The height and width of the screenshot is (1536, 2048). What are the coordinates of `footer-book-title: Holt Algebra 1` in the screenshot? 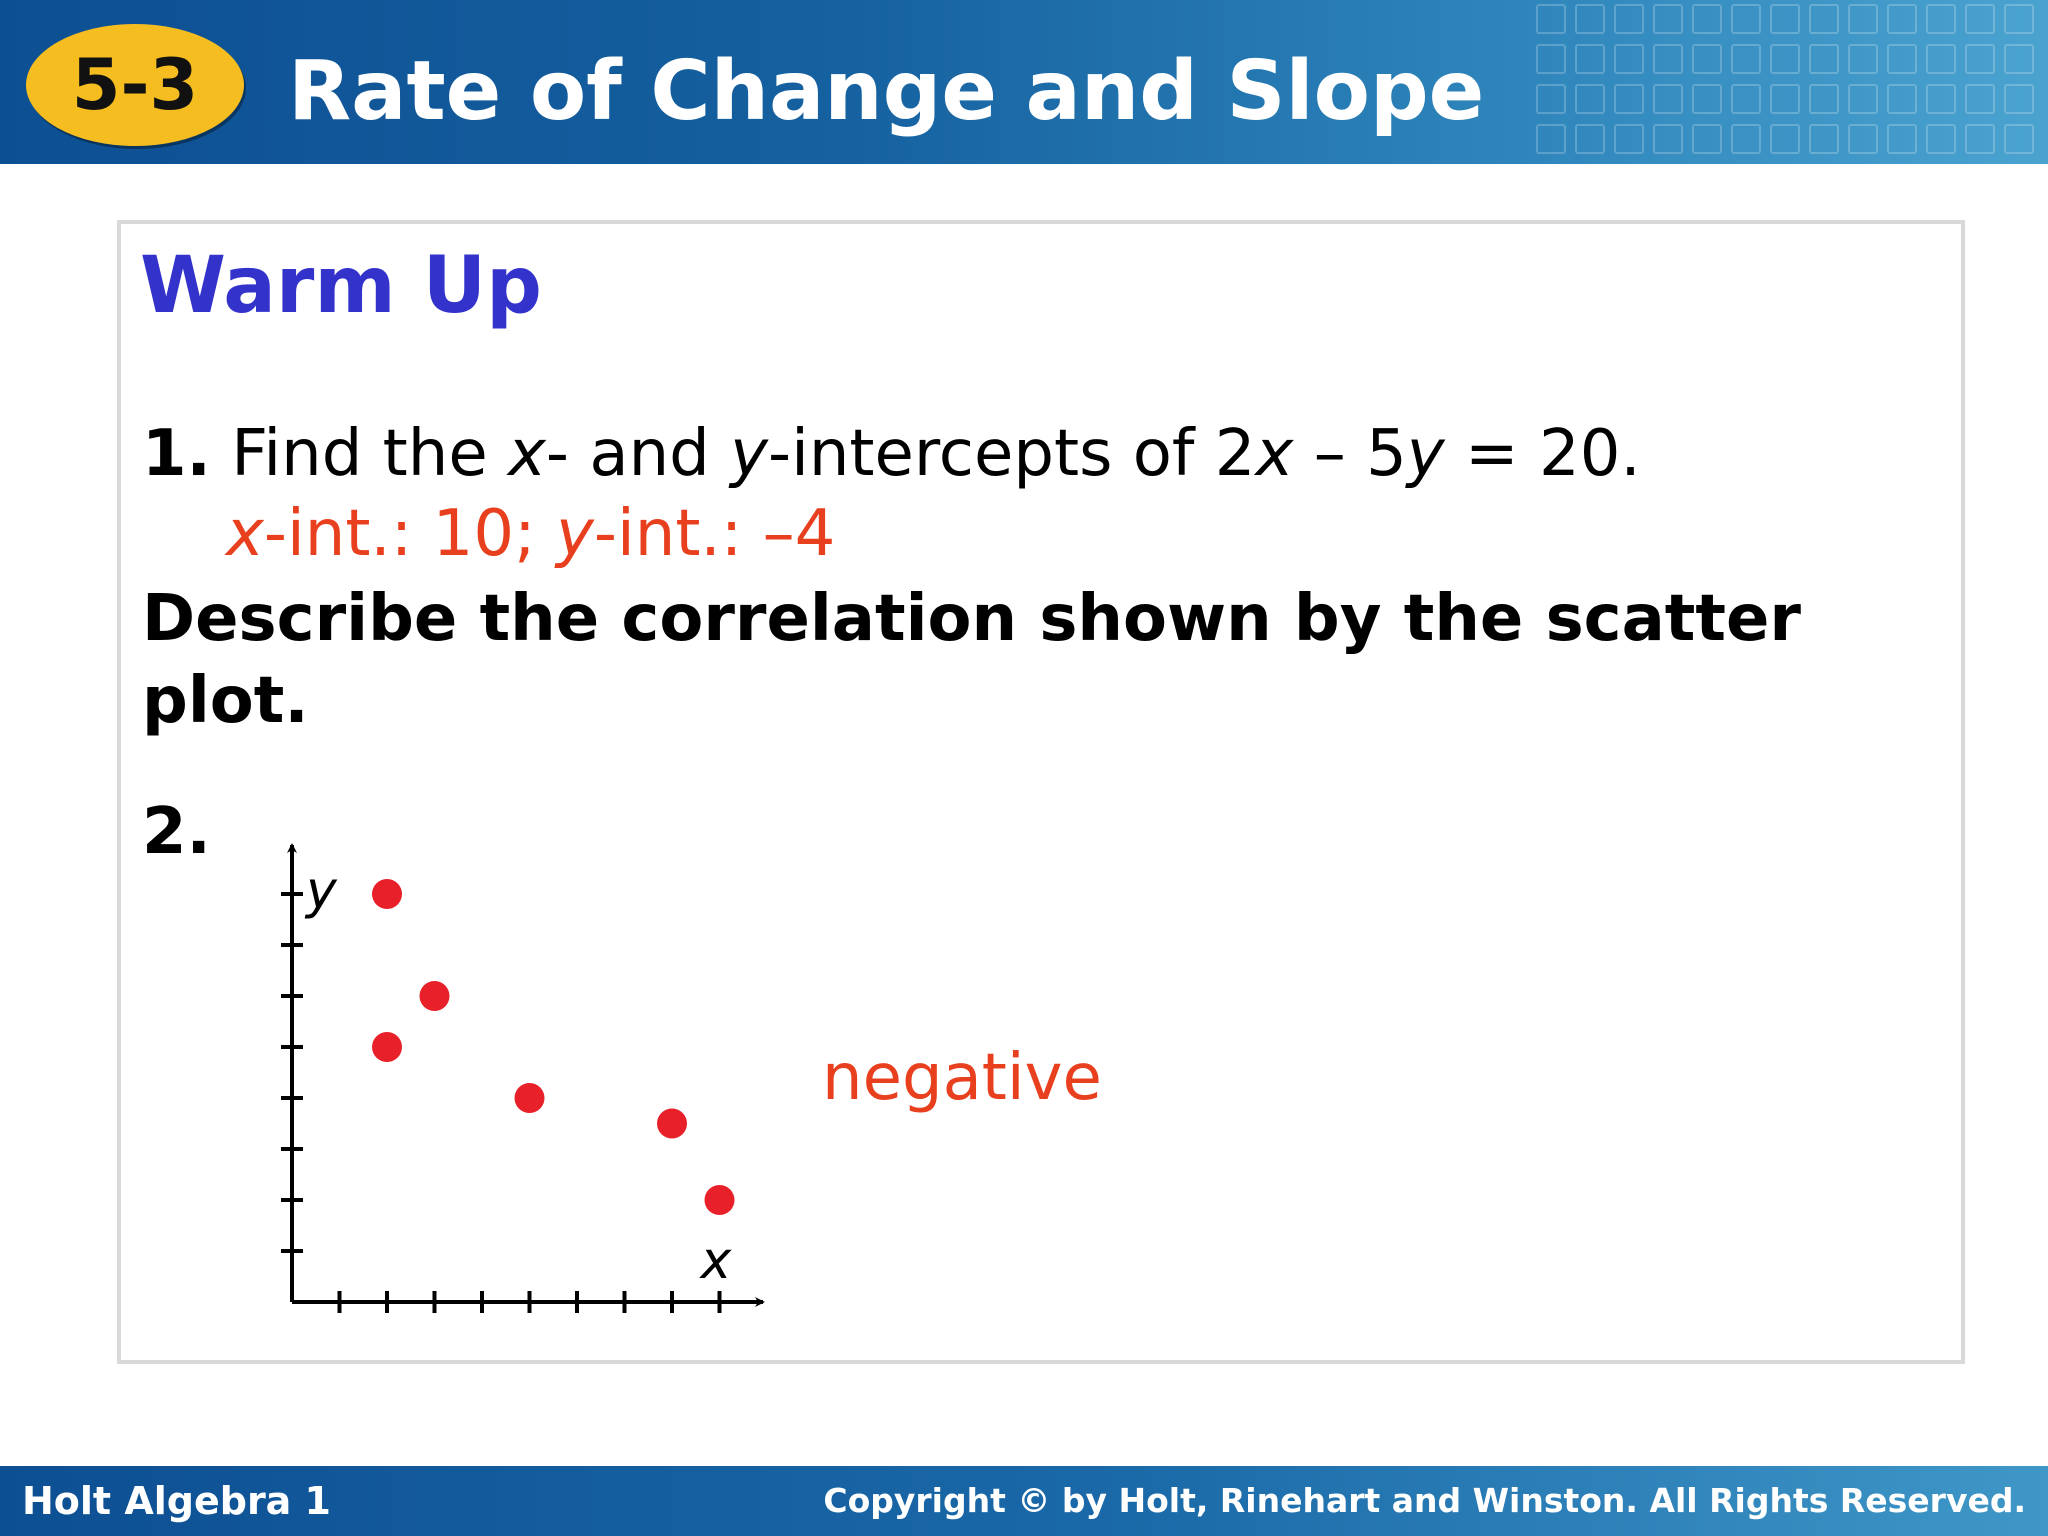 It's located at (176, 1501).